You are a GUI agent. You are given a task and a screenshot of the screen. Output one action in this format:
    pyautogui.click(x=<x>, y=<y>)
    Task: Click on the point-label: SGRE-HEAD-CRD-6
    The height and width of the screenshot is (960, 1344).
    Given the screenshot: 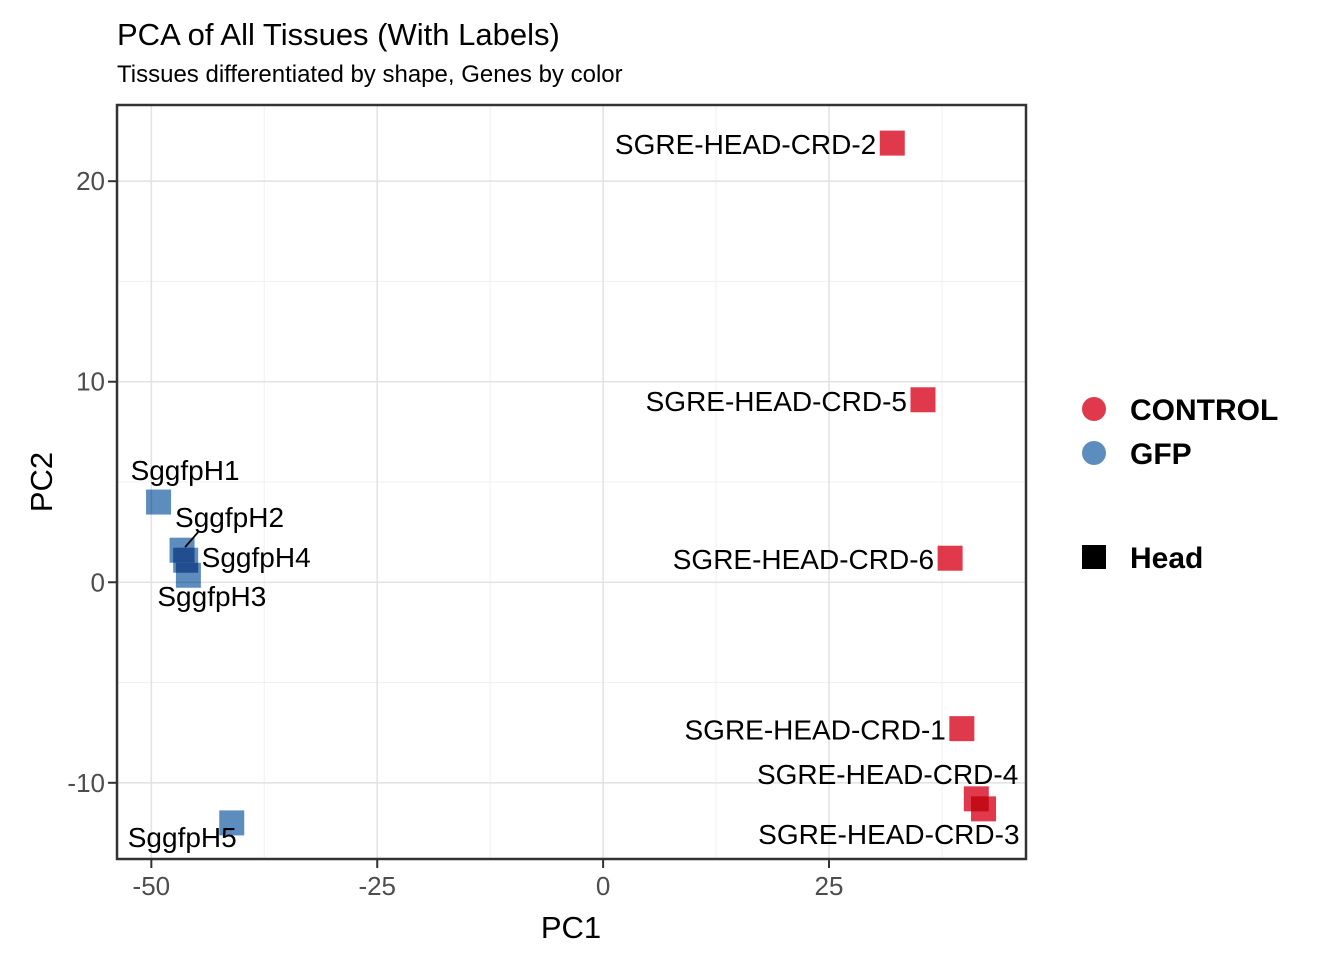 What is the action you would take?
    pyautogui.click(x=803, y=559)
    